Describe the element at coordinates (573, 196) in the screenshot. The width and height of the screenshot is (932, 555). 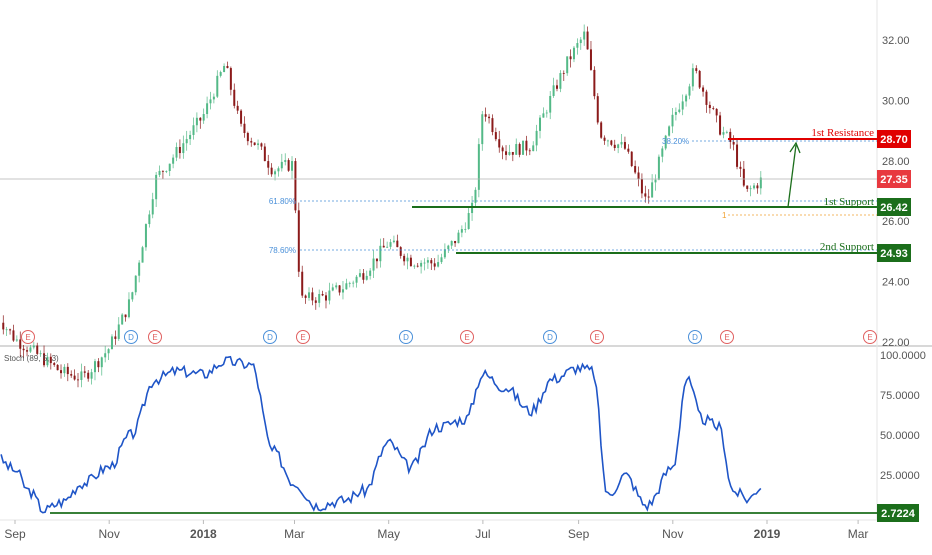
I see `fibonacci-levels: 61.80% 78.60% 38.20% 1` at that location.